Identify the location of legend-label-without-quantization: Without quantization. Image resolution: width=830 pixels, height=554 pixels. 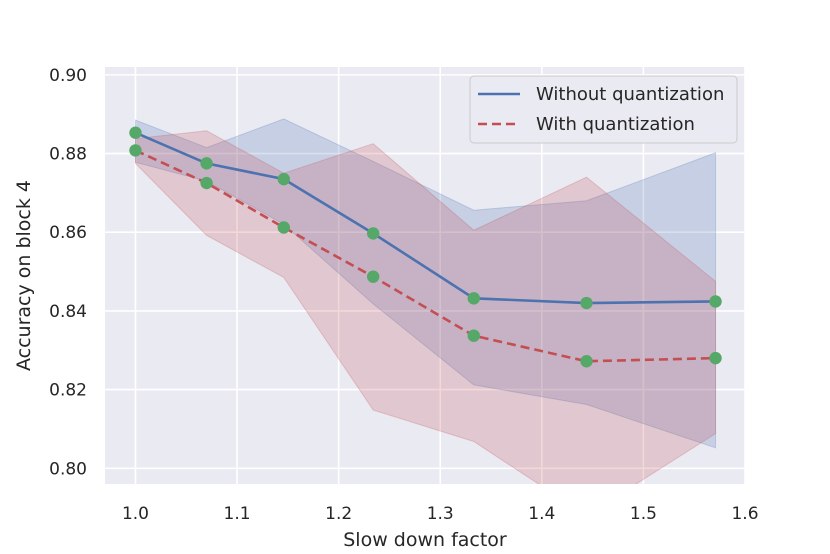
(630, 94).